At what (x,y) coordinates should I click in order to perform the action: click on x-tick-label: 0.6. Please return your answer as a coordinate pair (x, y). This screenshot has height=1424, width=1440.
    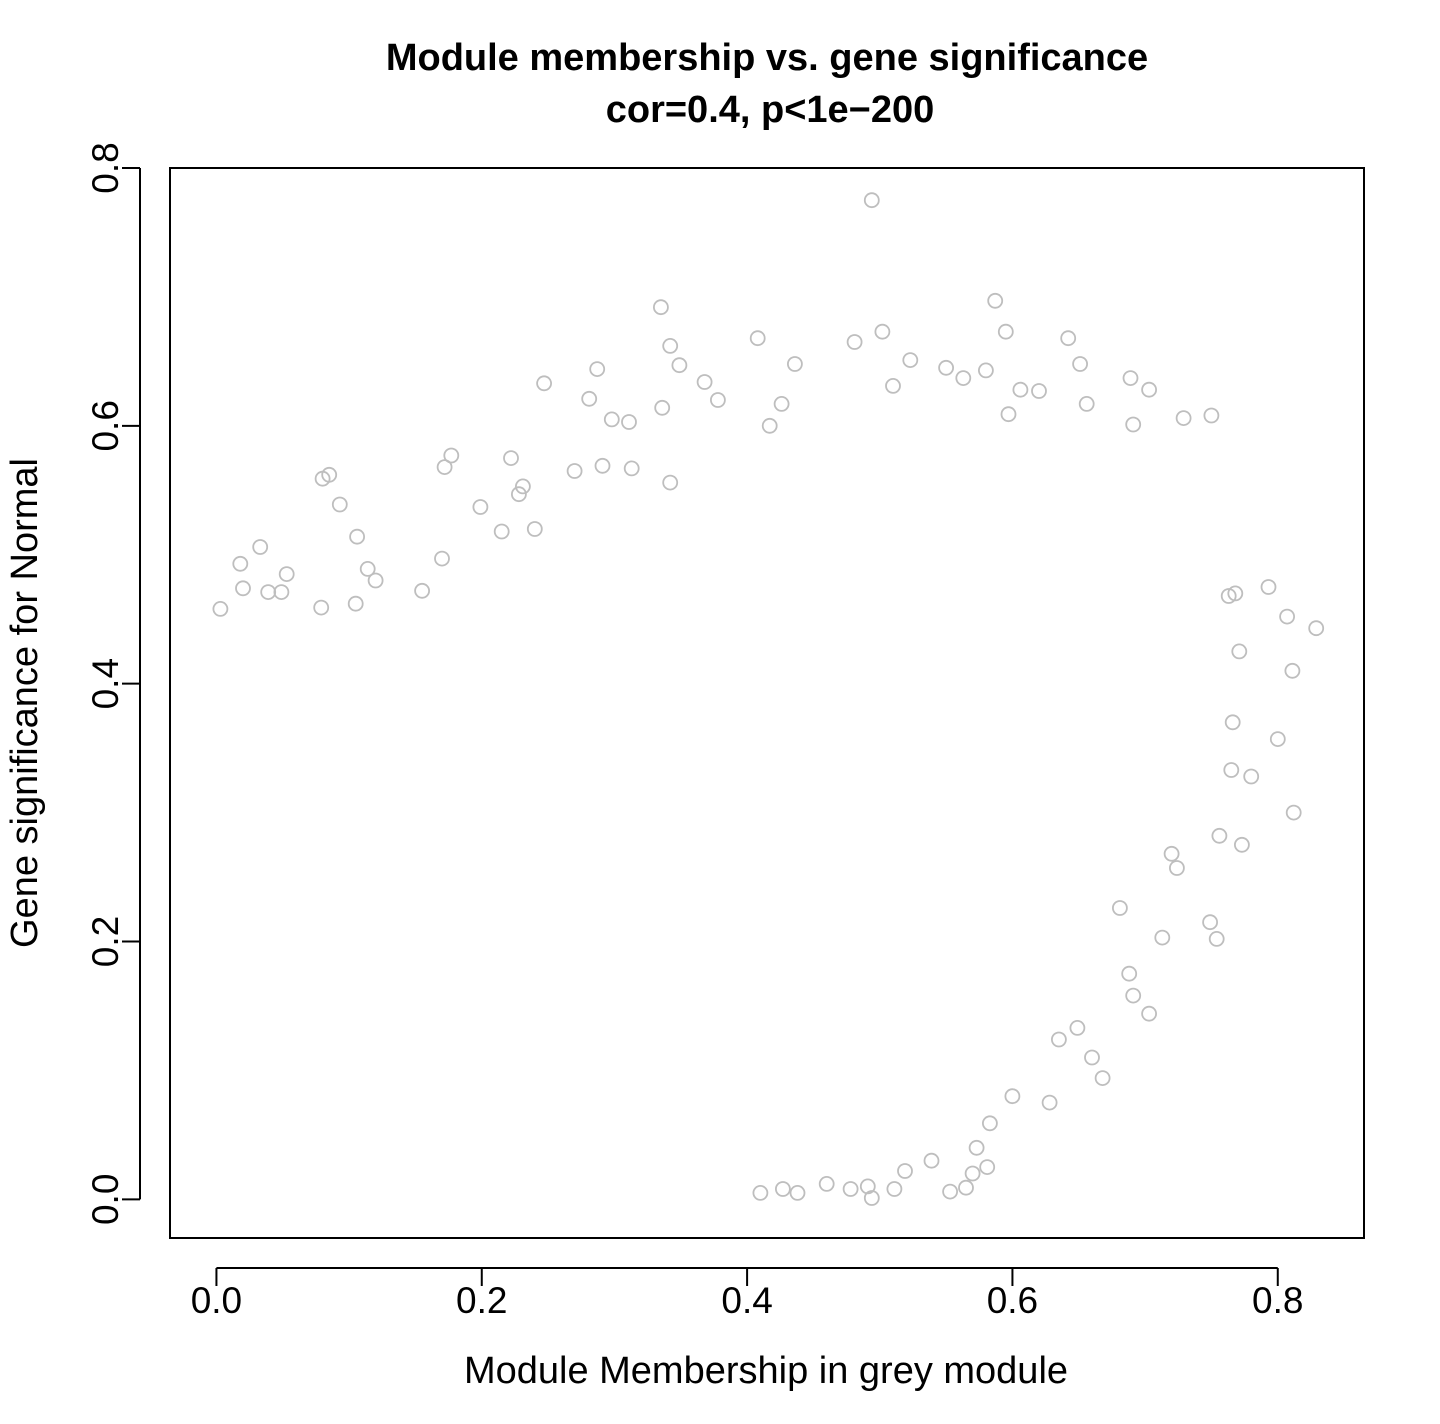
    Looking at the image, I should click on (1012, 1300).